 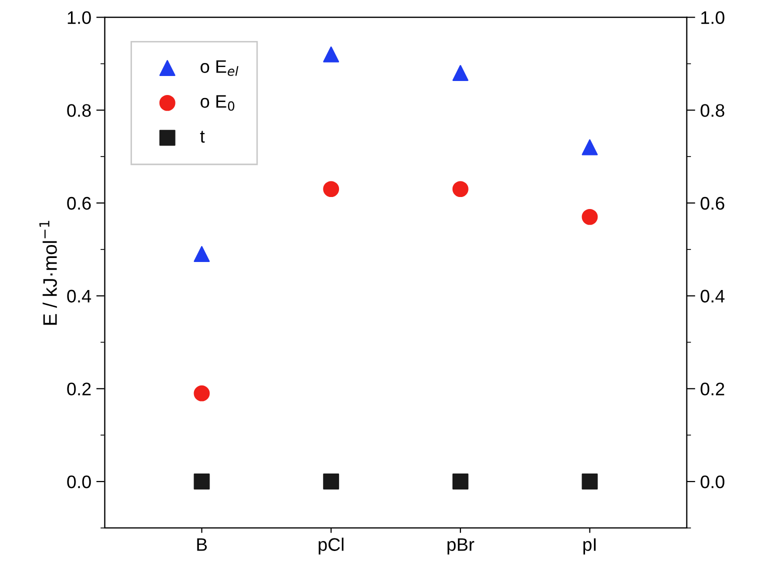 I want to click on y2-tick-label: 0.6, so click(x=712, y=203).